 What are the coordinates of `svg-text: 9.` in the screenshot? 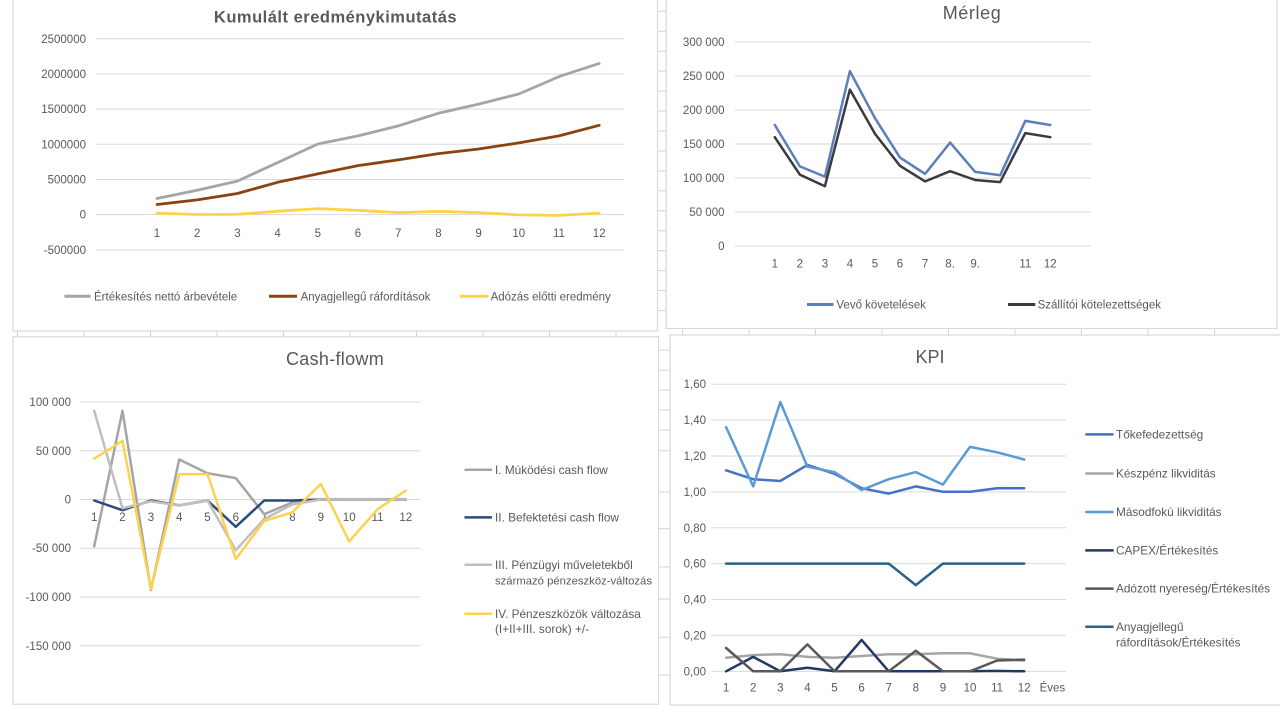 It's located at (975, 264).